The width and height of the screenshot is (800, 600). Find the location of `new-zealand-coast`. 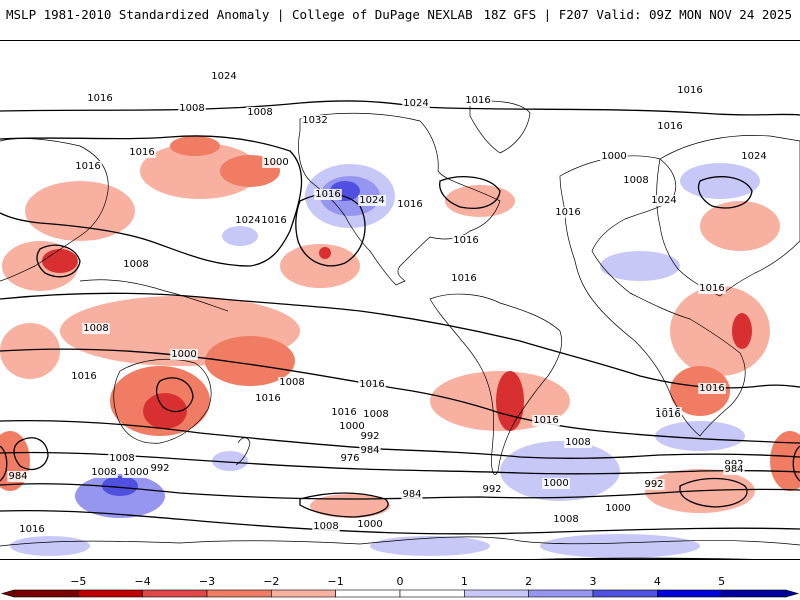

new-zealand-coast is located at coordinates (243, 451).